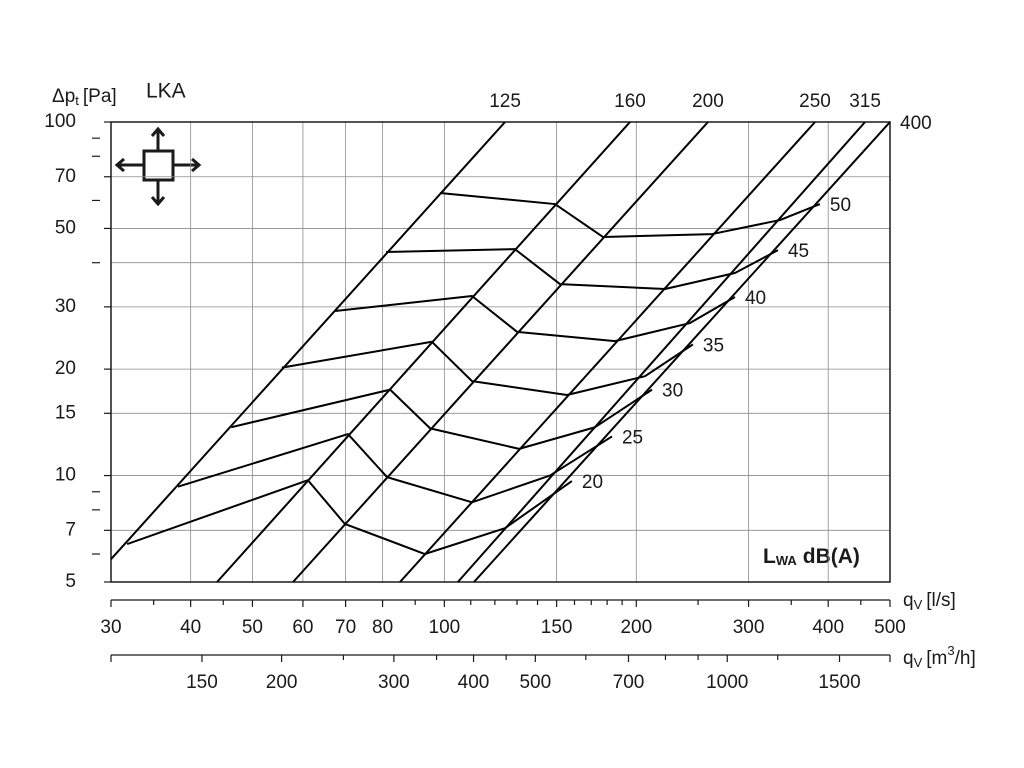  What do you see at coordinates (166, 91) in the screenshot?
I see `chart-title: LKA` at bounding box center [166, 91].